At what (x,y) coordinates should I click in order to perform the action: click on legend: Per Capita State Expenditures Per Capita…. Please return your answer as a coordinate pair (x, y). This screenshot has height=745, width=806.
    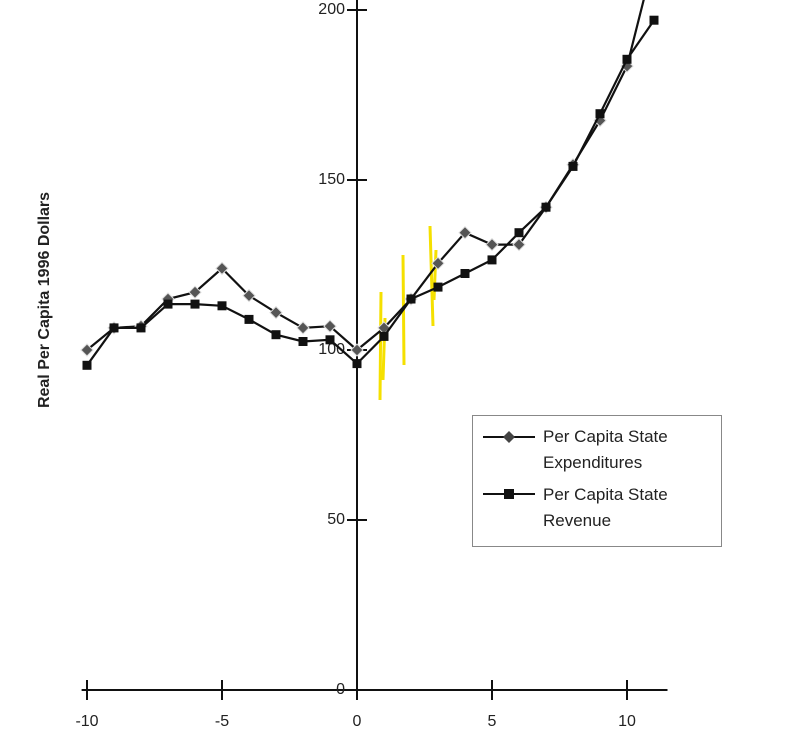
    Looking at the image, I should click on (597, 481).